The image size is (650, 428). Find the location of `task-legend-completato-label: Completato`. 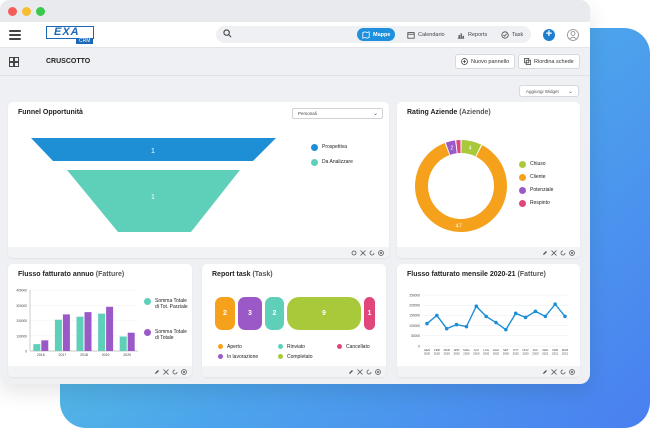

task-legend-completato-label: Completato is located at coordinates (300, 357).